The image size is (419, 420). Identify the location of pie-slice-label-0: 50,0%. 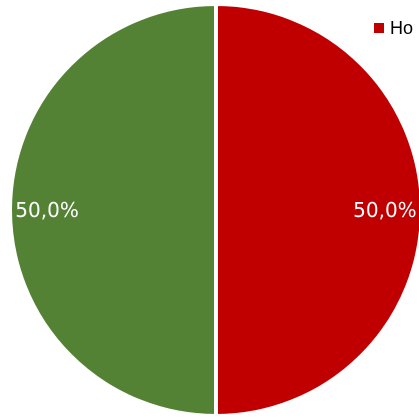
(385, 210).